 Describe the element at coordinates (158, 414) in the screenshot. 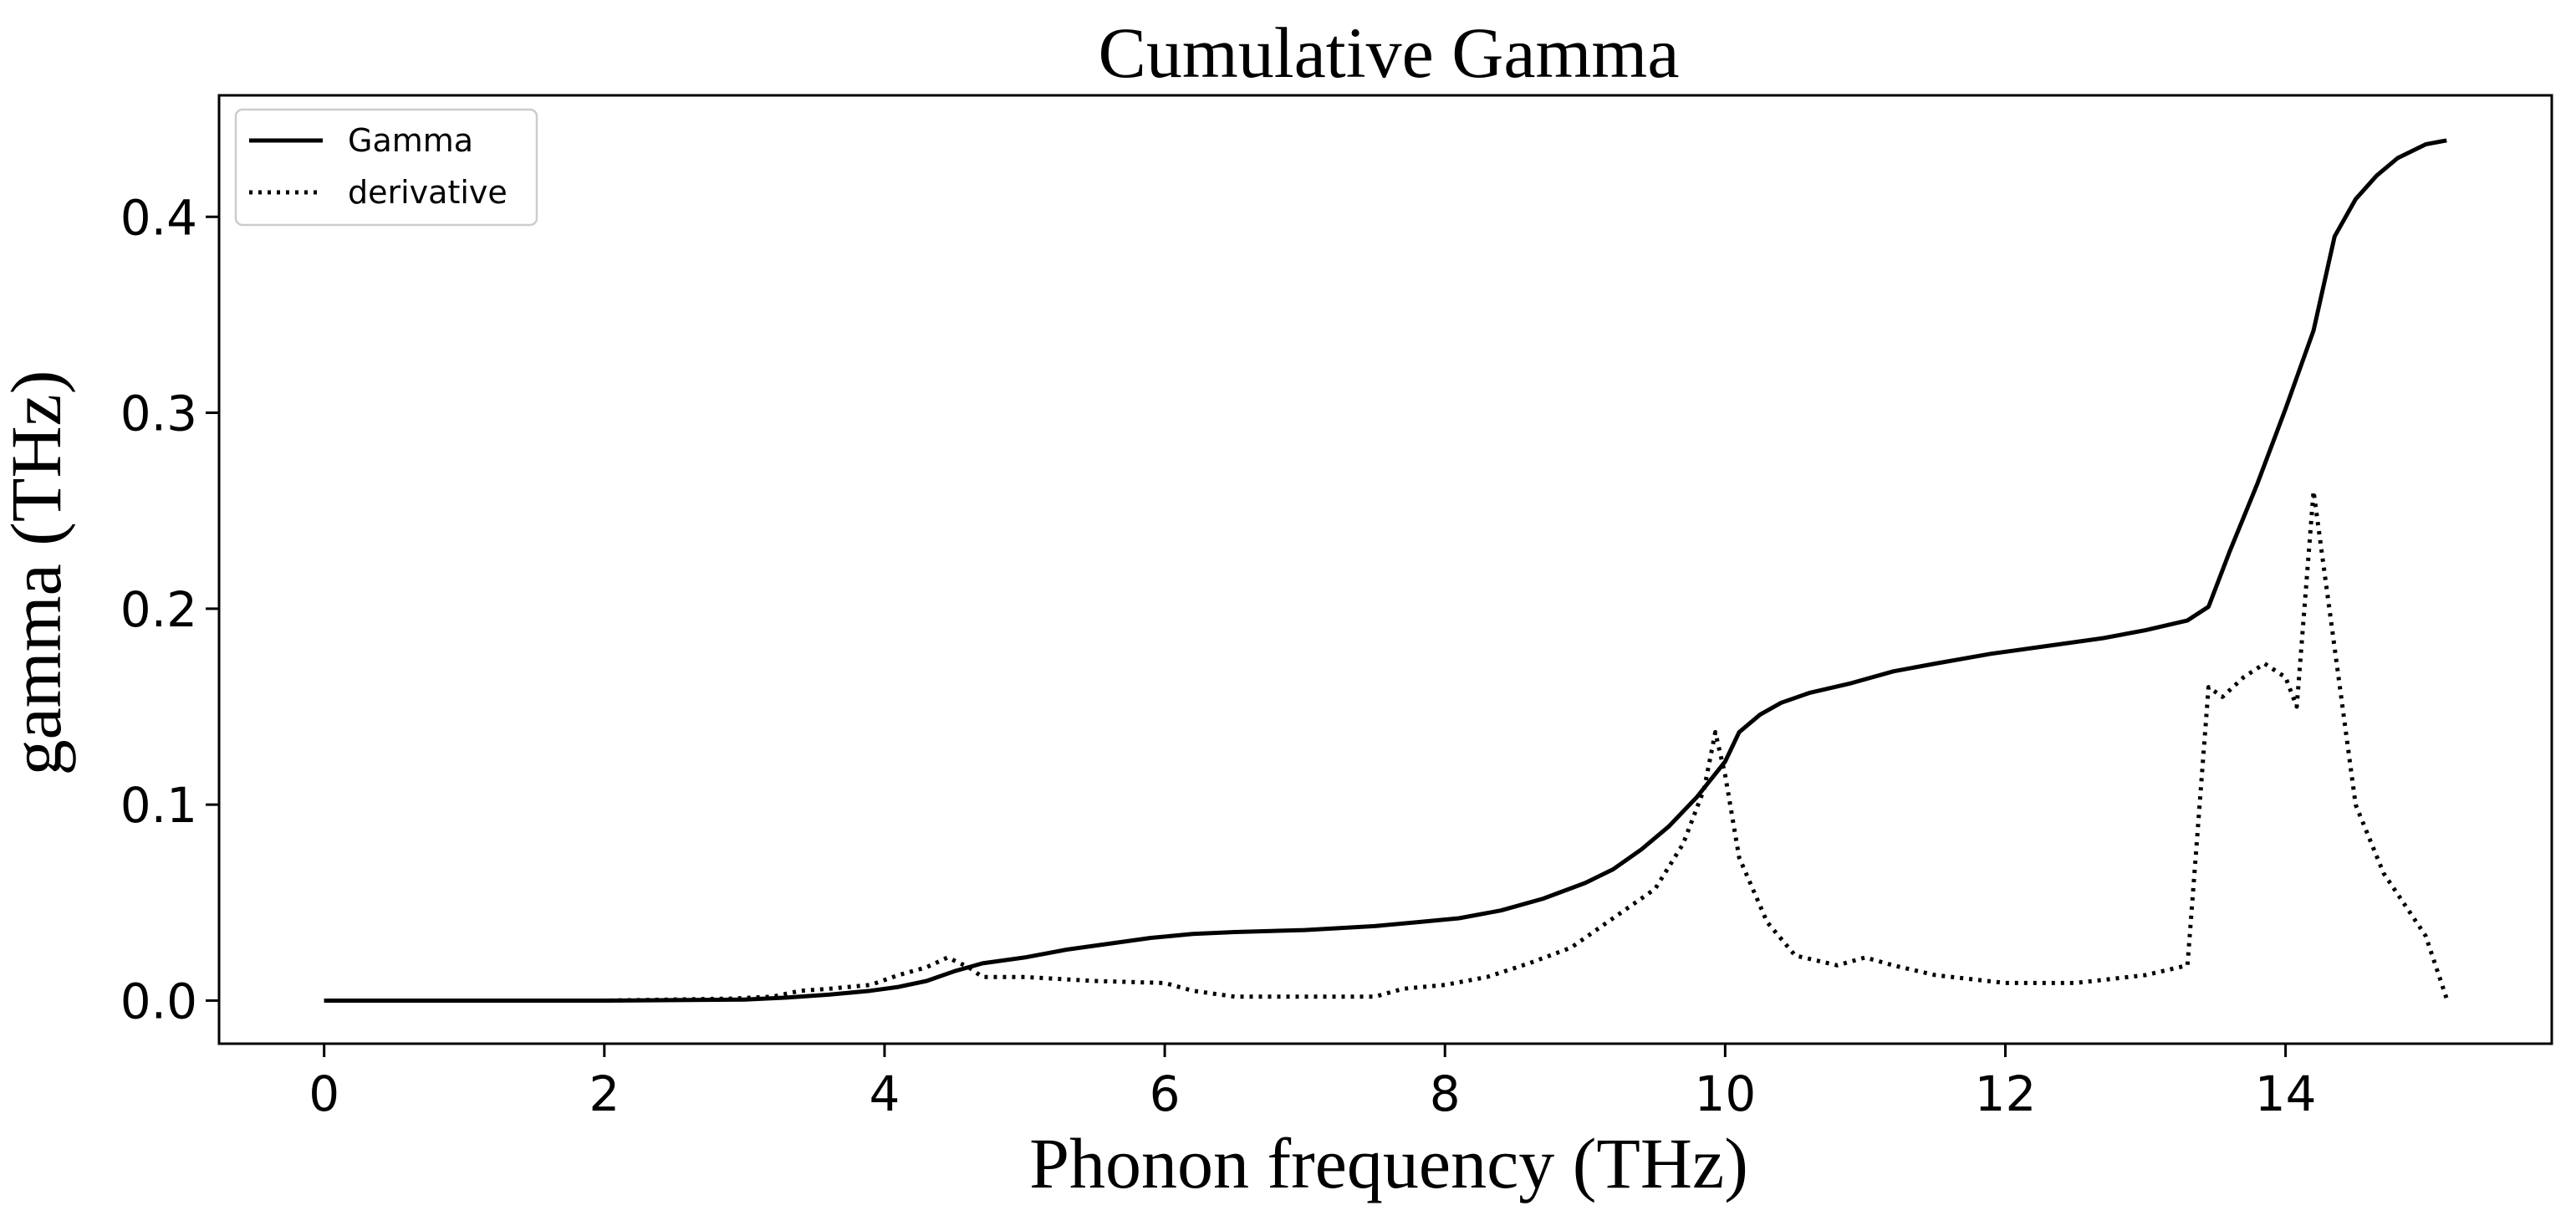

I see `y-tick-label: 0.3` at that location.